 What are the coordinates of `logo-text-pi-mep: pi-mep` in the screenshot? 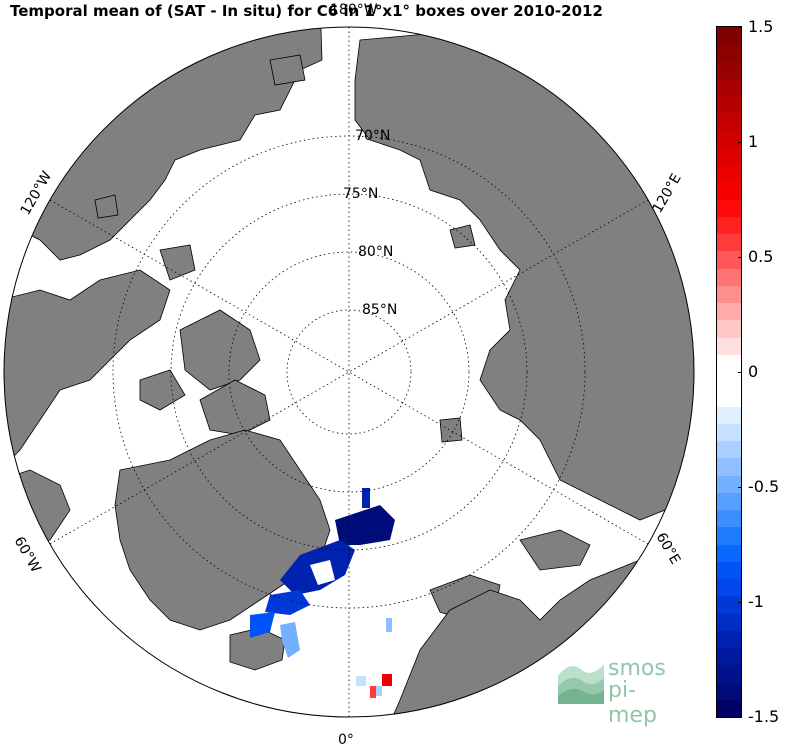 It's located at (632, 703).